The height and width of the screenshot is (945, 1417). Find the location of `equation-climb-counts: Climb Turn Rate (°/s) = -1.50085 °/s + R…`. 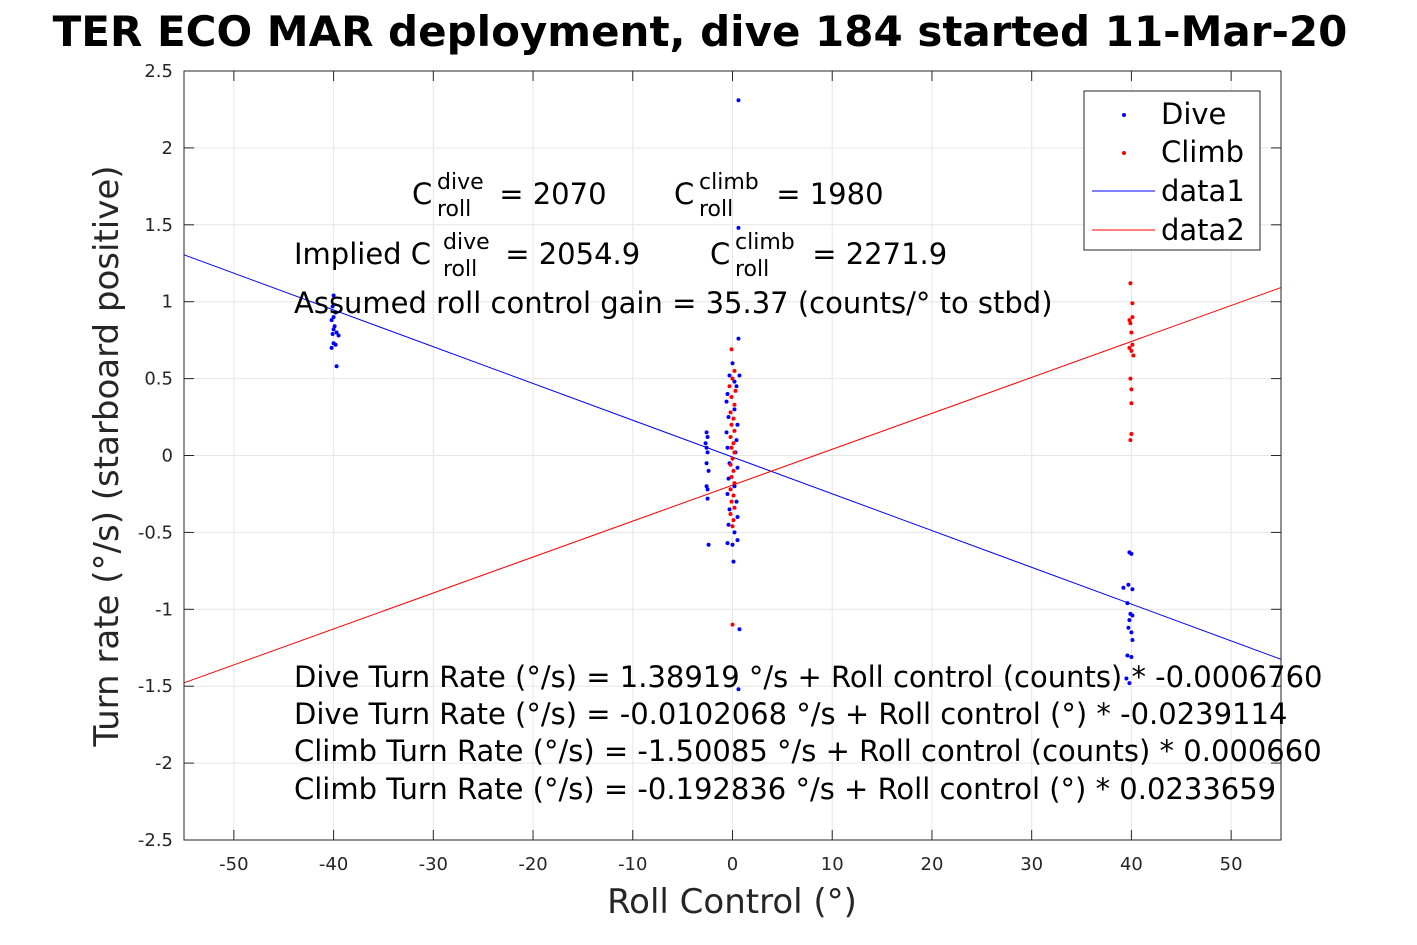

equation-climb-counts: Climb Turn Rate (°/s) = -1.50085 °/s + R… is located at coordinates (808, 751).